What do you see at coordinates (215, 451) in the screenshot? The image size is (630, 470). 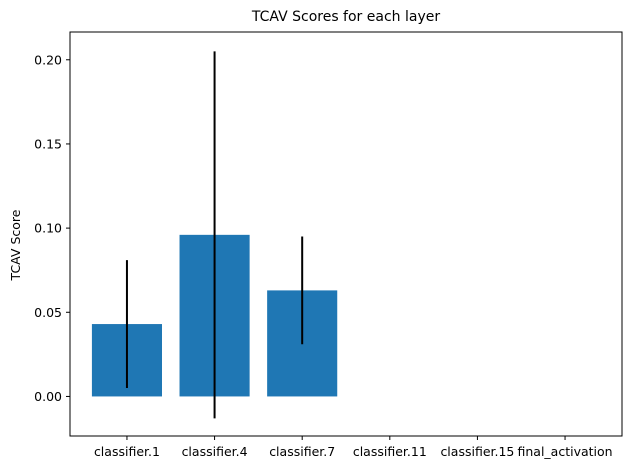 I see `x-tick-label-classifier.4: classifier.4` at bounding box center [215, 451].